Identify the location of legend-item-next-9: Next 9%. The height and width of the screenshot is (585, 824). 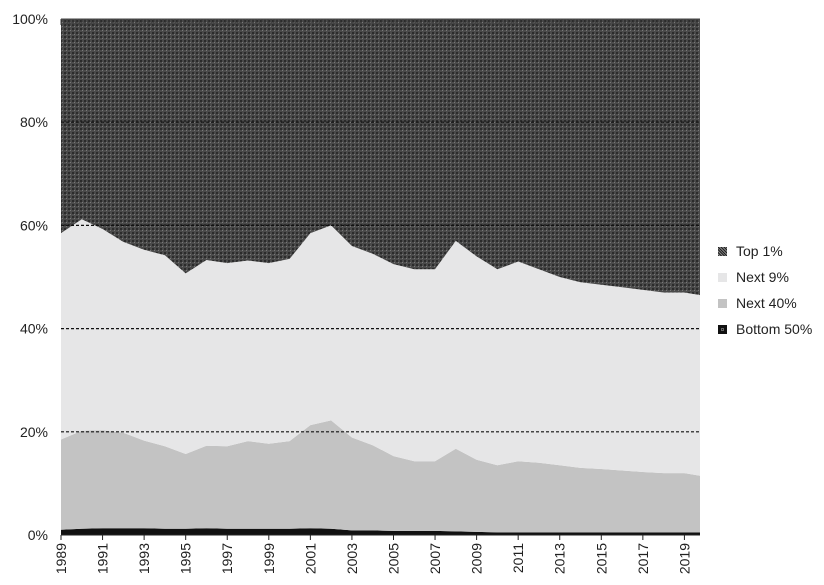
(765, 277).